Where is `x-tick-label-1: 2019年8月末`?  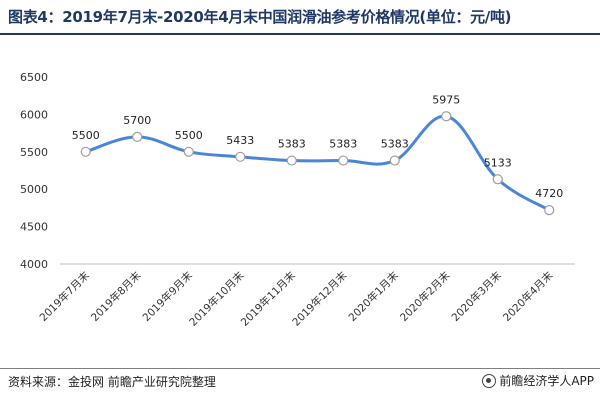
x-tick-label-1: 2019年8月末 is located at coordinates (115, 296).